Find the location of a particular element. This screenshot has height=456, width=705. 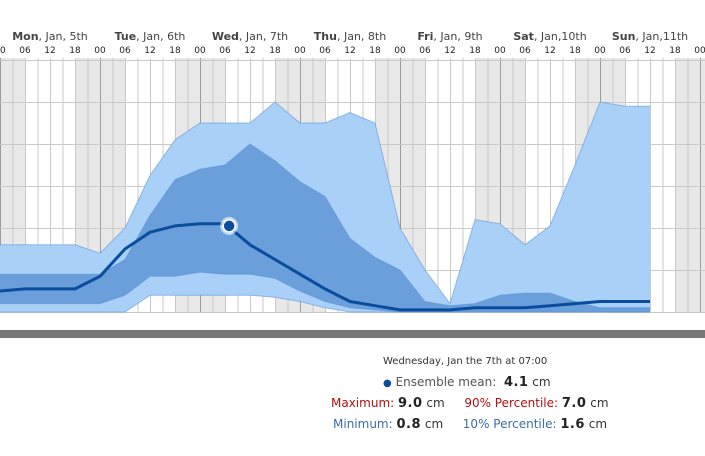

day-label: Wed, Jan, 7th is located at coordinates (250, 36).